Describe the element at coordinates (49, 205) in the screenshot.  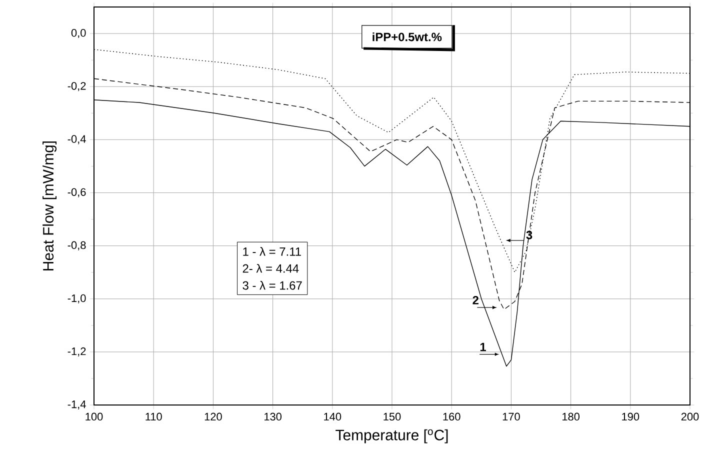
I see `y-axis-title: Heat Flow [mW/mg]` at that location.